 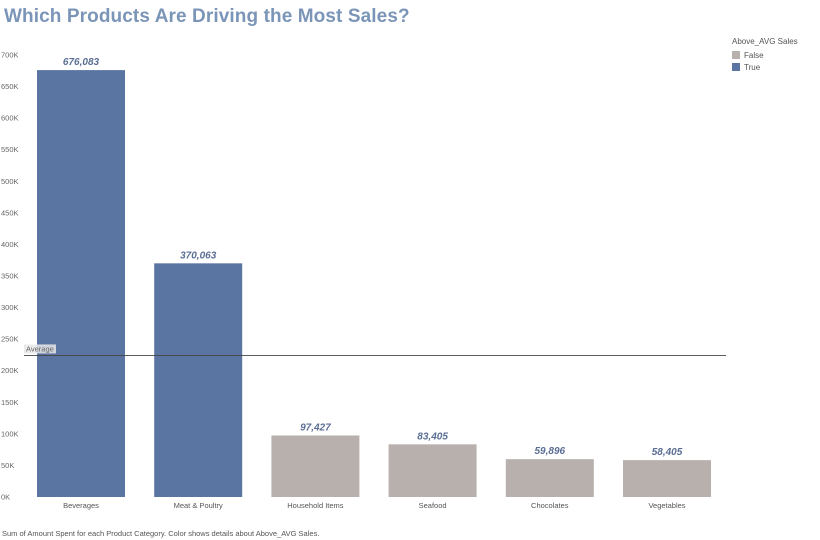 What do you see at coordinates (10, 149) in the screenshot?
I see `y-tick-label: 550K` at bounding box center [10, 149].